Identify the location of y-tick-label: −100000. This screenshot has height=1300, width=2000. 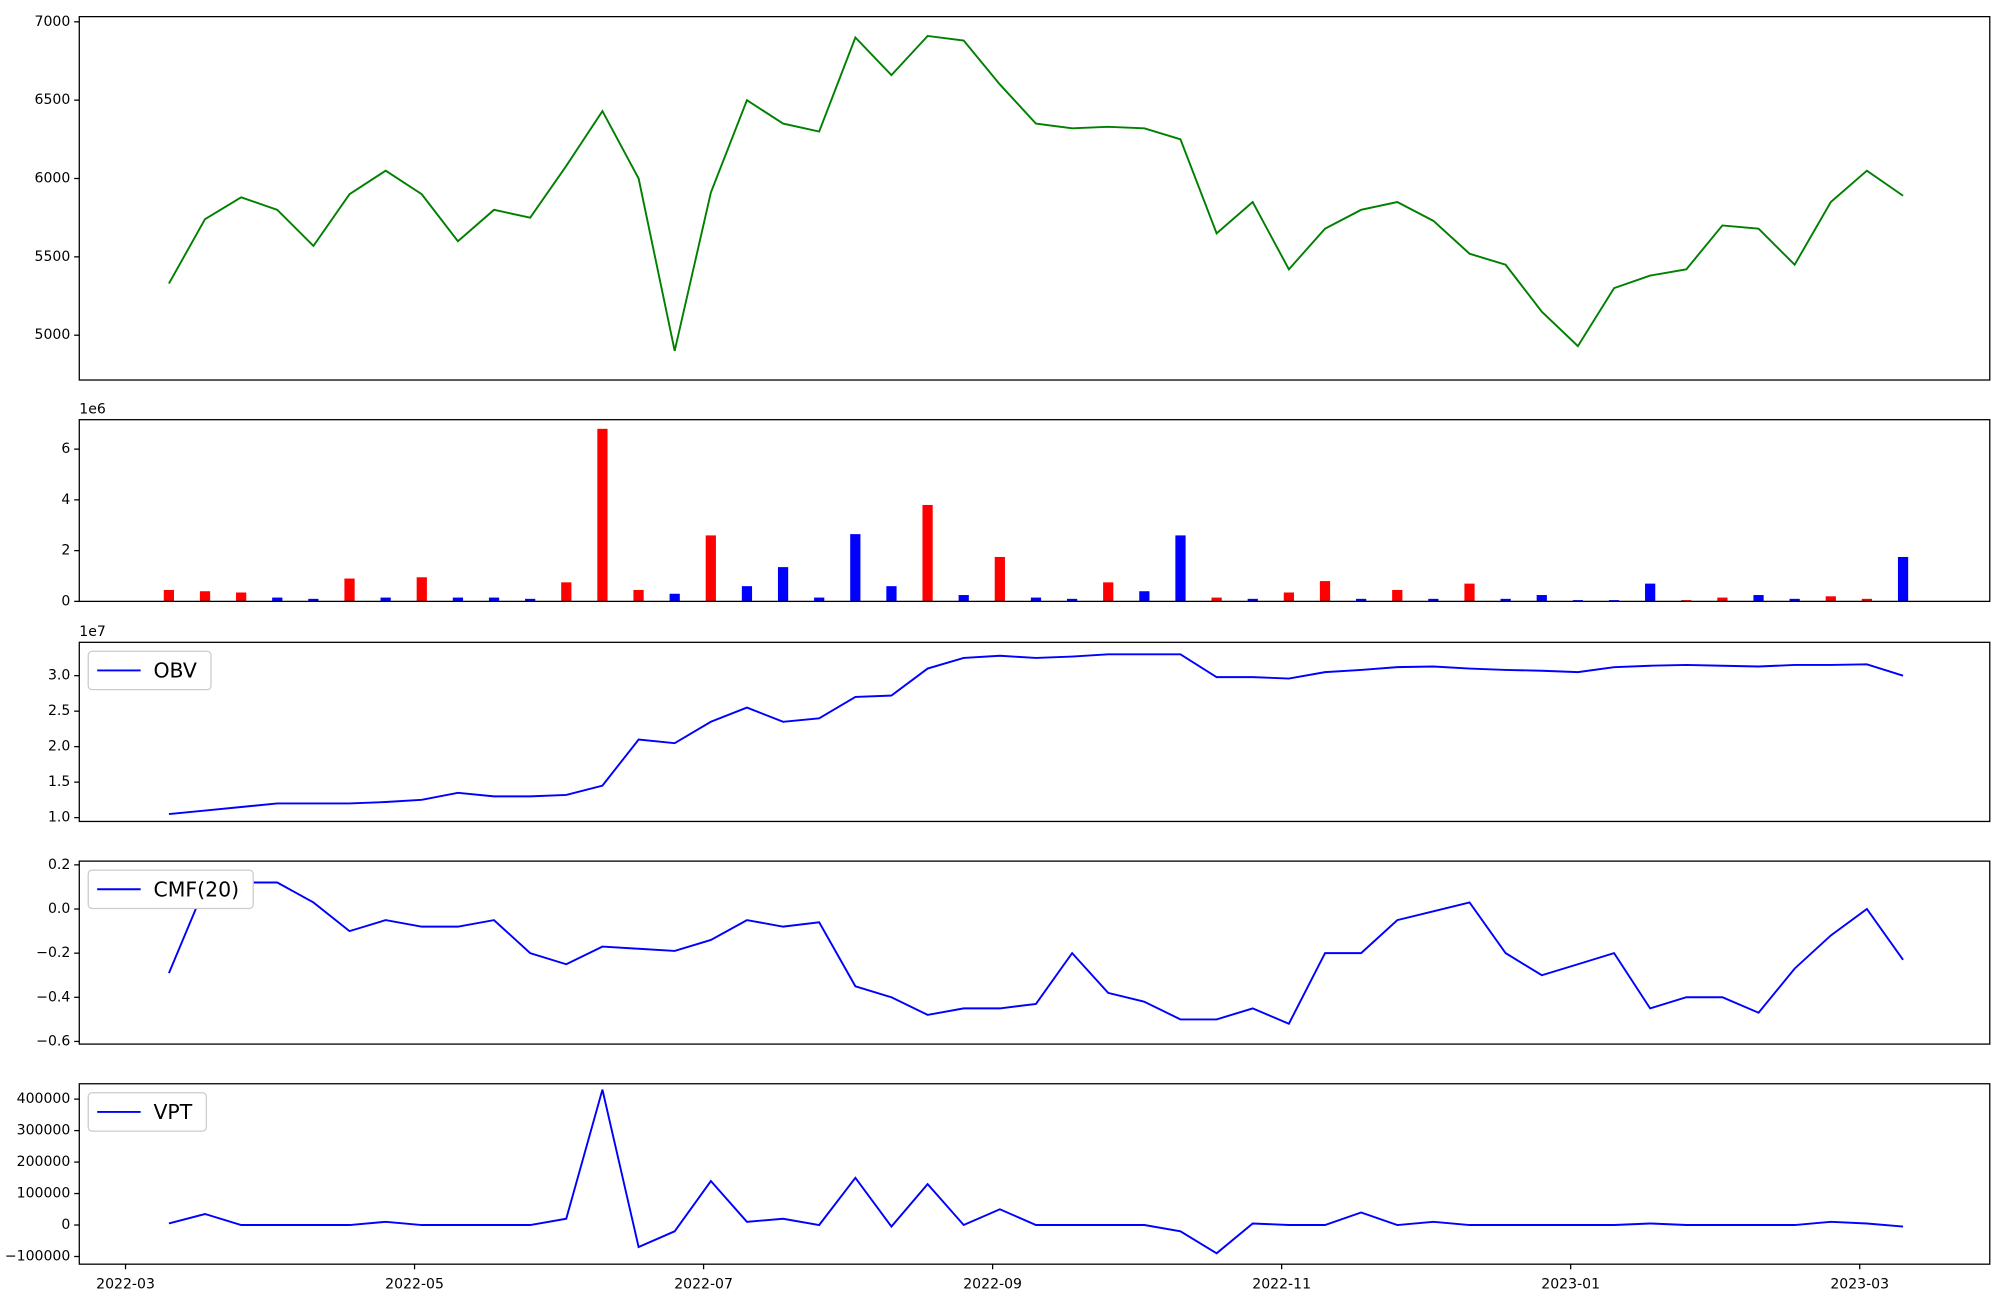
(37, 1256).